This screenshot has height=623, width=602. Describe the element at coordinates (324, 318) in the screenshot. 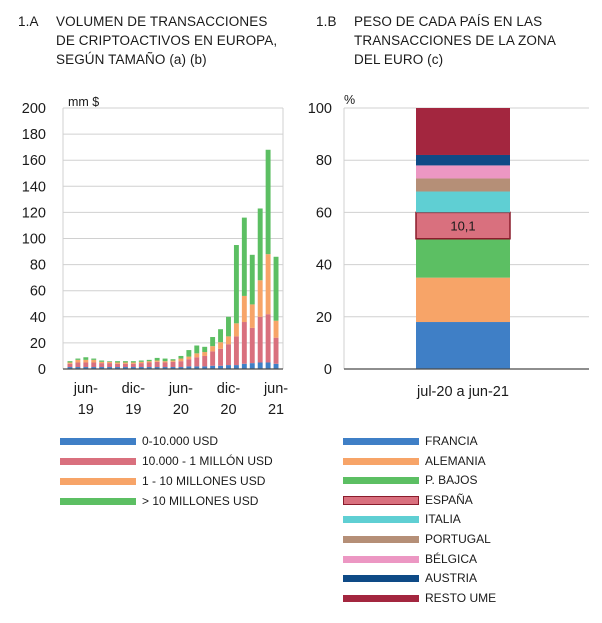

I see `y-tick-label: 20` at that location.